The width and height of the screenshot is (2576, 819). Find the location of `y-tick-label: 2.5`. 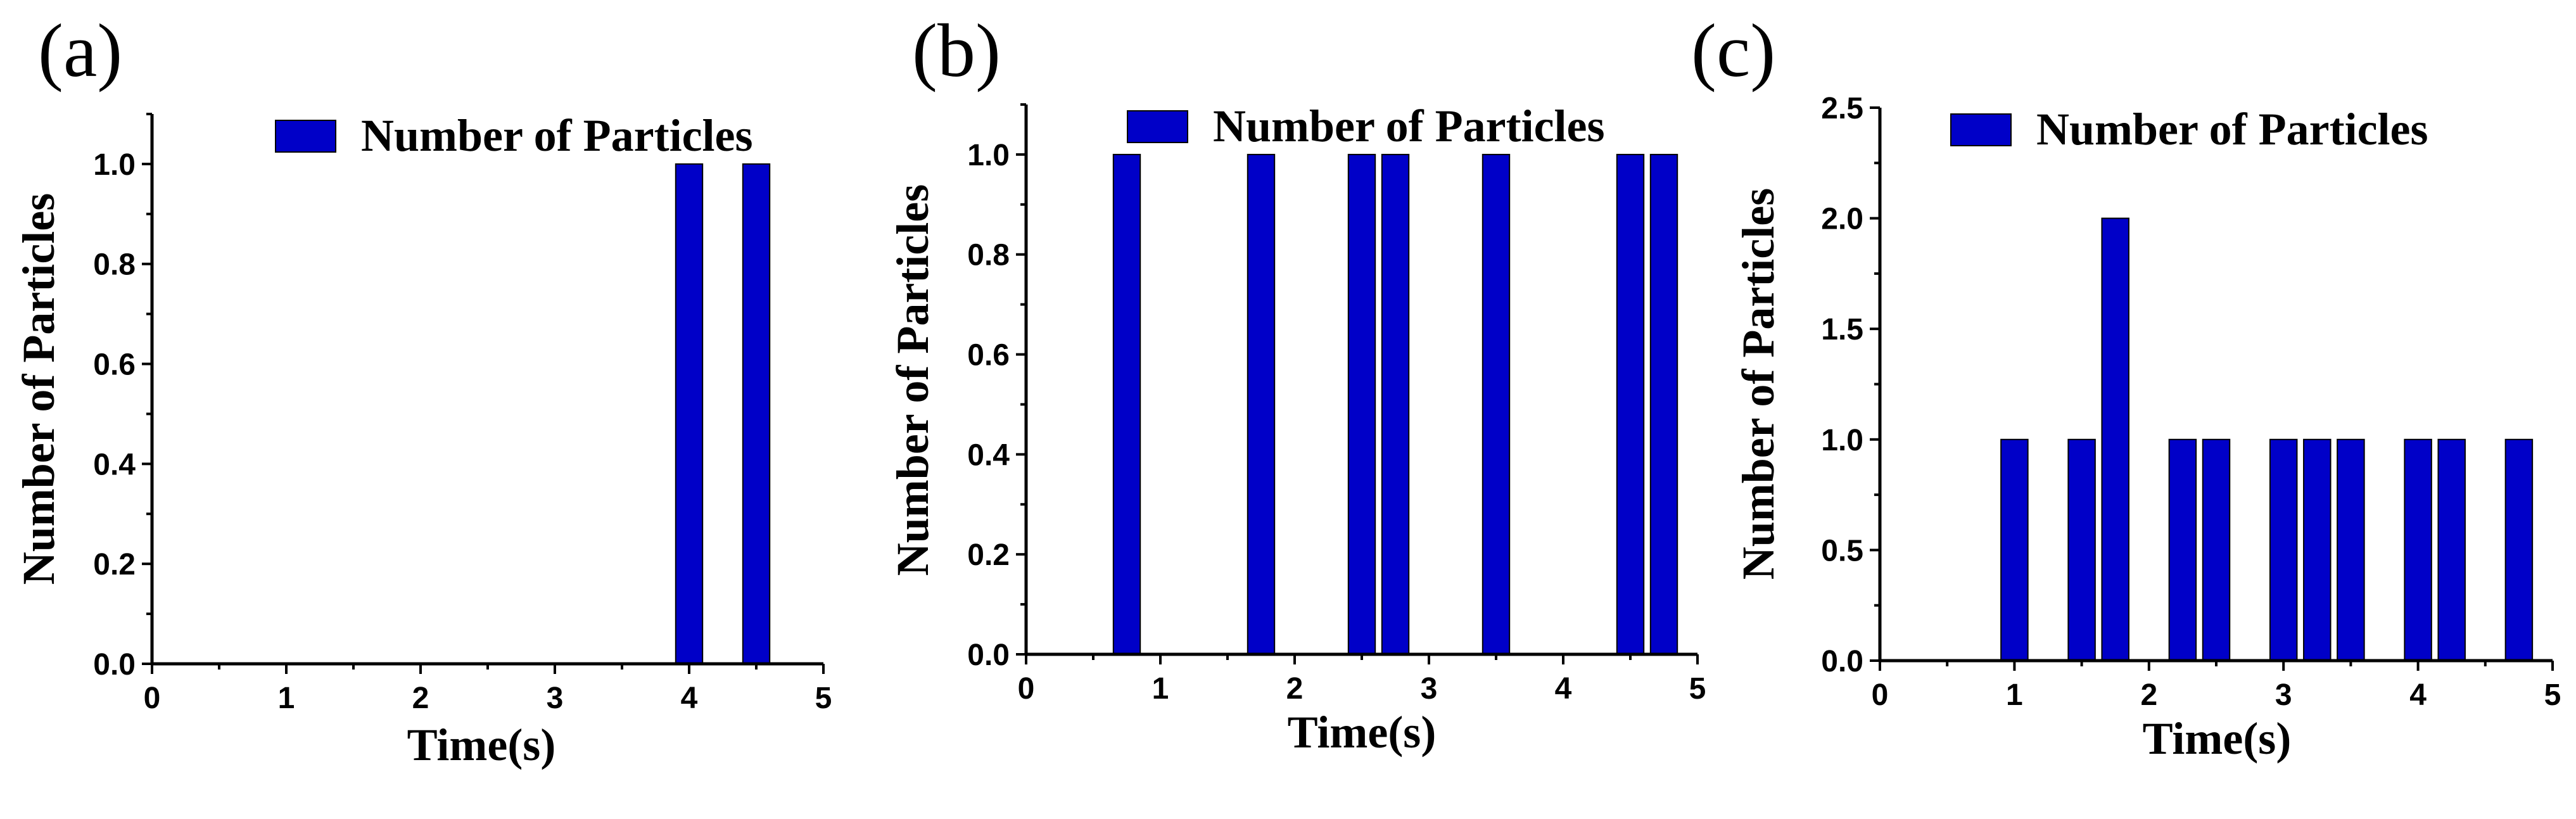

y-tick-label: 2.5 is located at coordinates (1842, 109).